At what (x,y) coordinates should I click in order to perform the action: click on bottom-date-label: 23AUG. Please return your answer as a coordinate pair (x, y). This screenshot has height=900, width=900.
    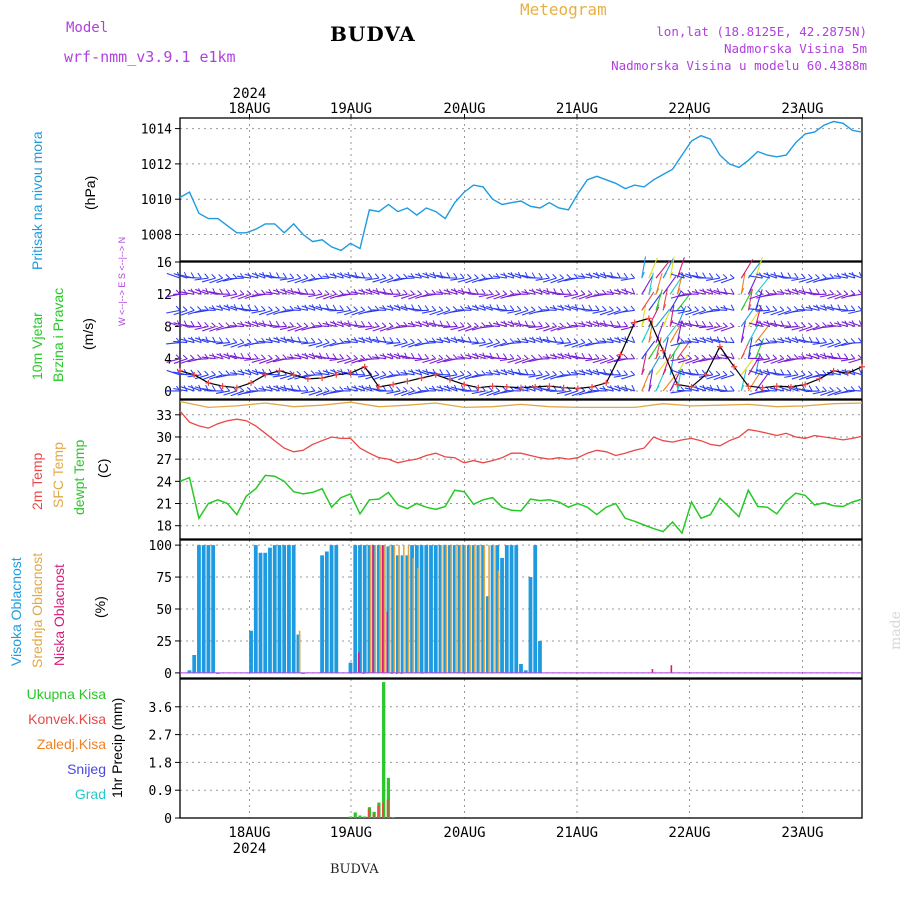
    Looking at the image, I should click on (802, 833).